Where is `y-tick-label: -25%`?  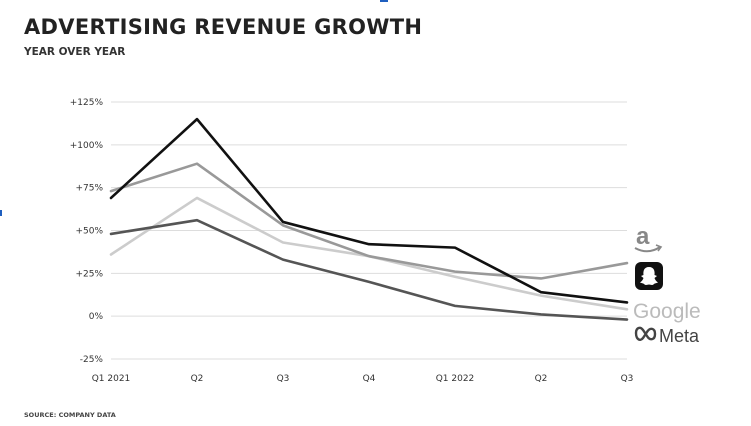
y-tick-label: -25% is located at coordinates (92, 360).